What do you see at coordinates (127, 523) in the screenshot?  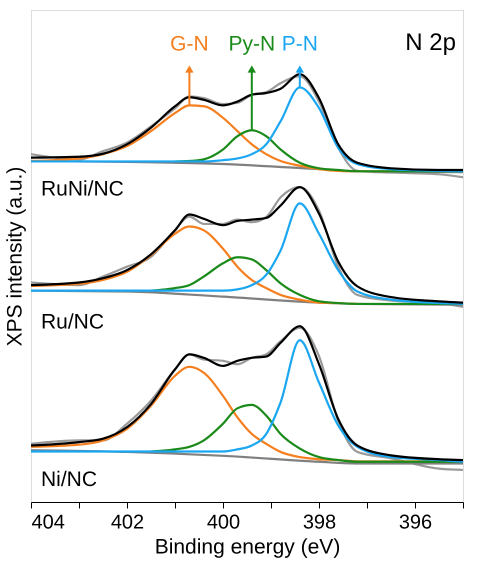 I see `x-tick-label: 402` at bounding box center [127, 523].